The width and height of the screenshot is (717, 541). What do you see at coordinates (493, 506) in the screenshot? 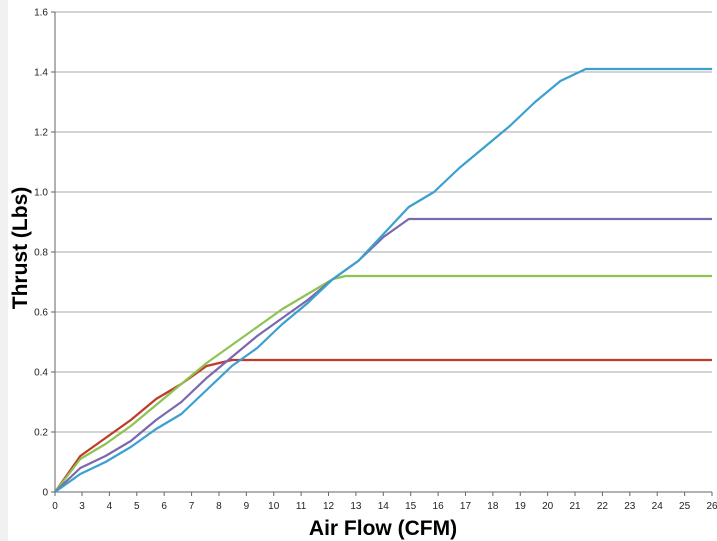
I see `x-tick-label: 18` at bounding box center [493, 506].